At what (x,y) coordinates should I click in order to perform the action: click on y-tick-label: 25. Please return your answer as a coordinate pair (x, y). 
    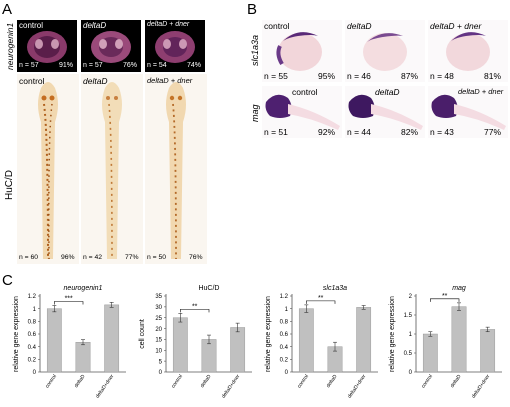
    Looking at the image, I should click on (158, 319).